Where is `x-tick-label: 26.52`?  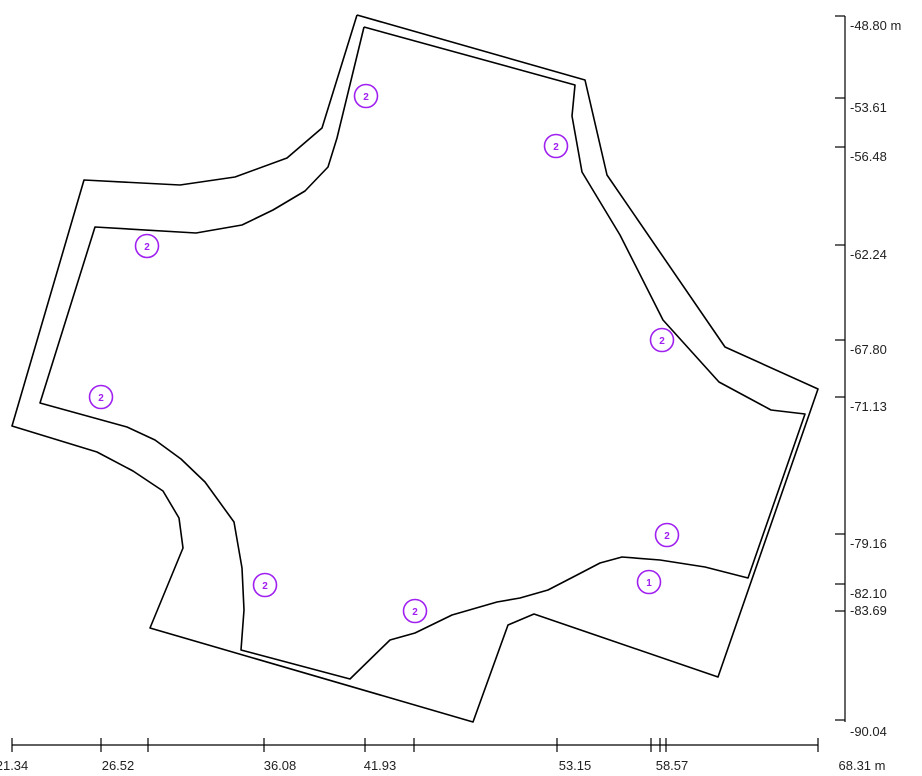
x-tick-label: 26.52 is located at coordinates (118, 765).